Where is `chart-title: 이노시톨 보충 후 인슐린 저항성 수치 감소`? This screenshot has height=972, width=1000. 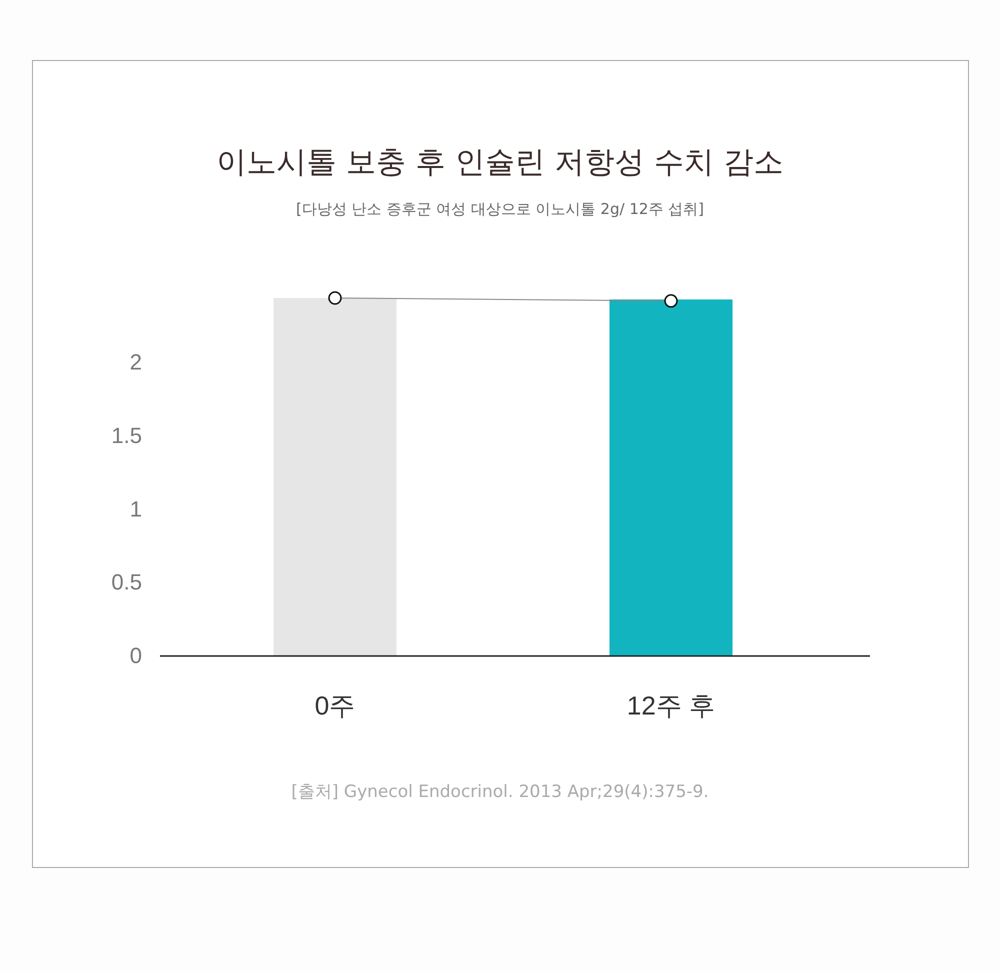
chart-title: 이노시톨 보충 후 인슐린 저항성 수치 감소 is located at coordinates (500, 162).